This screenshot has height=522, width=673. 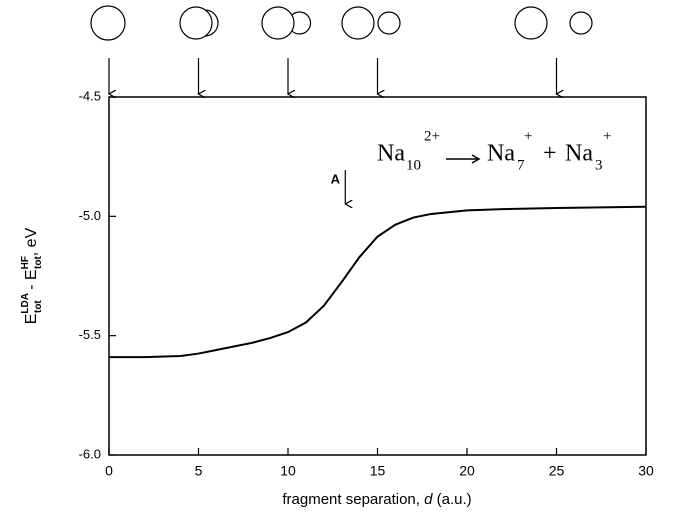 What do you see at coordinates (557, 471) in the screenshot?
I see `x-tick-label: 25` at bounding box center [557, 471].